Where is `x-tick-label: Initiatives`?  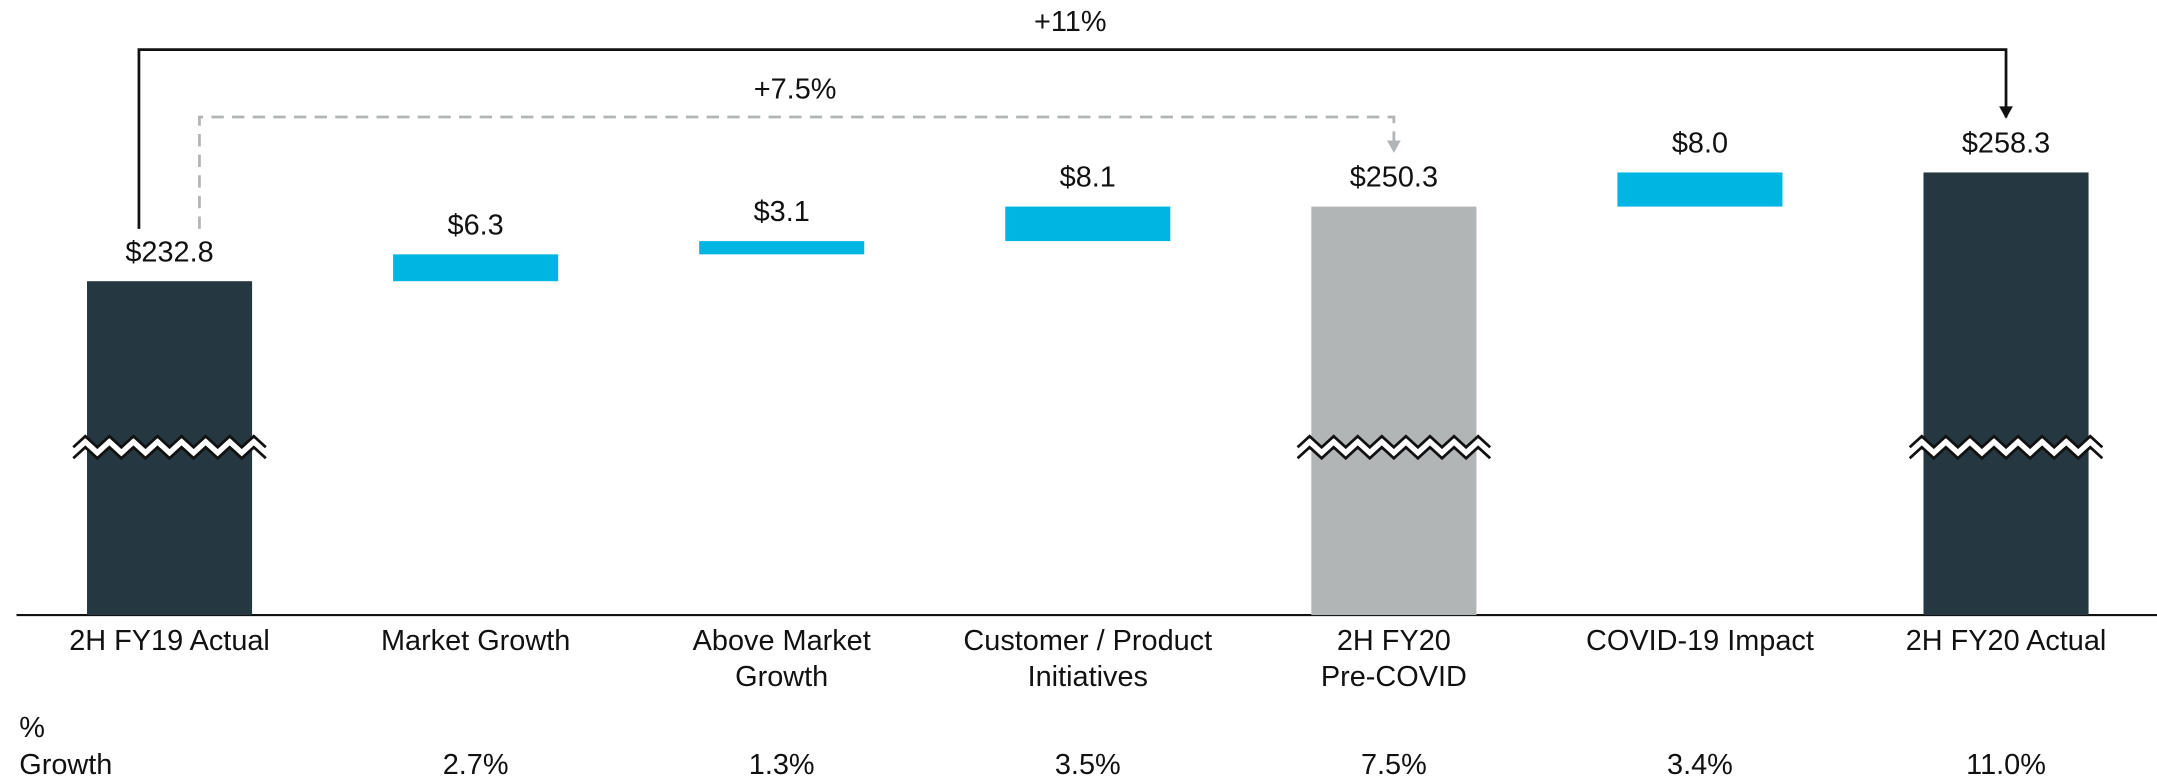
x-tick-label: Initiatives is located at coordinates (1088, 677).